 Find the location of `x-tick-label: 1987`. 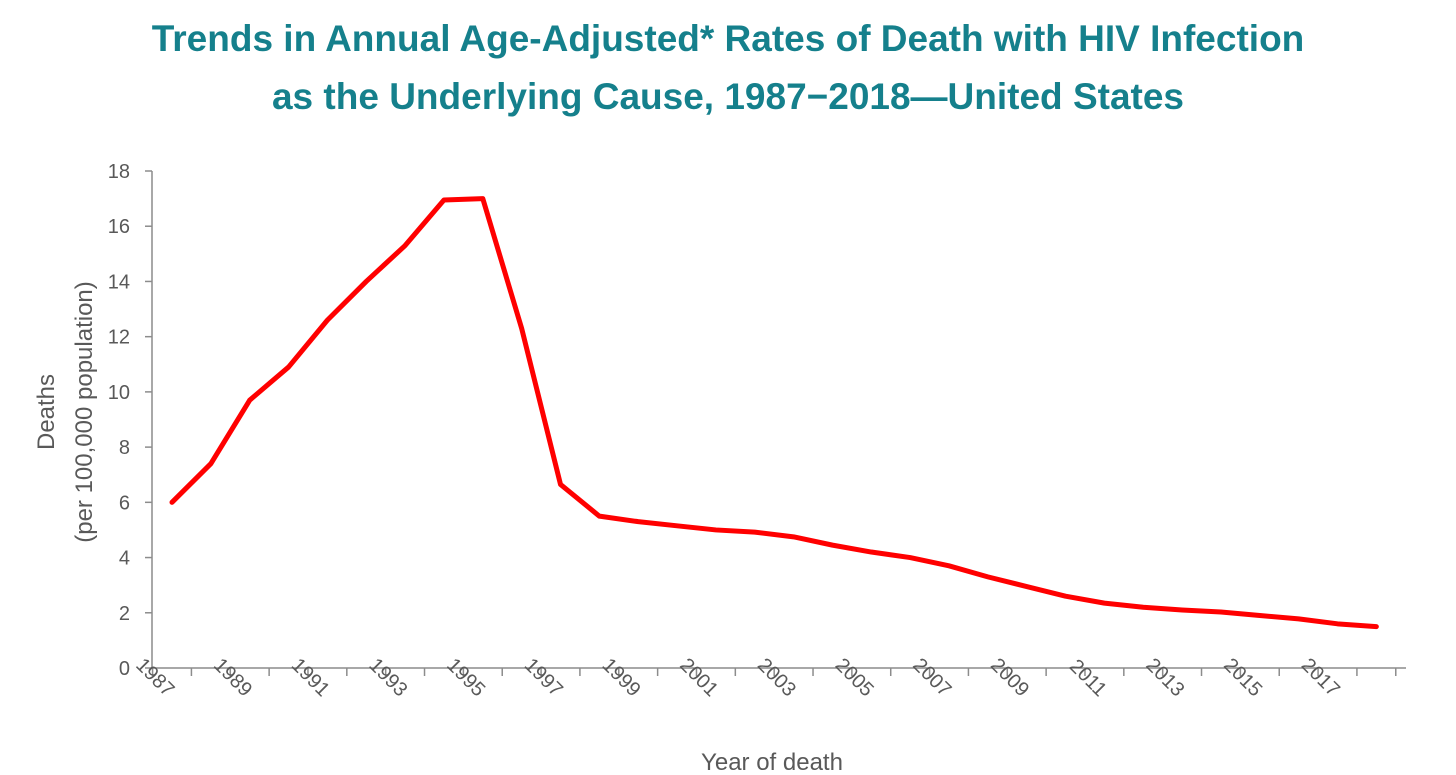

x-tick-label: 1987 is located at coordinates (154, 677).